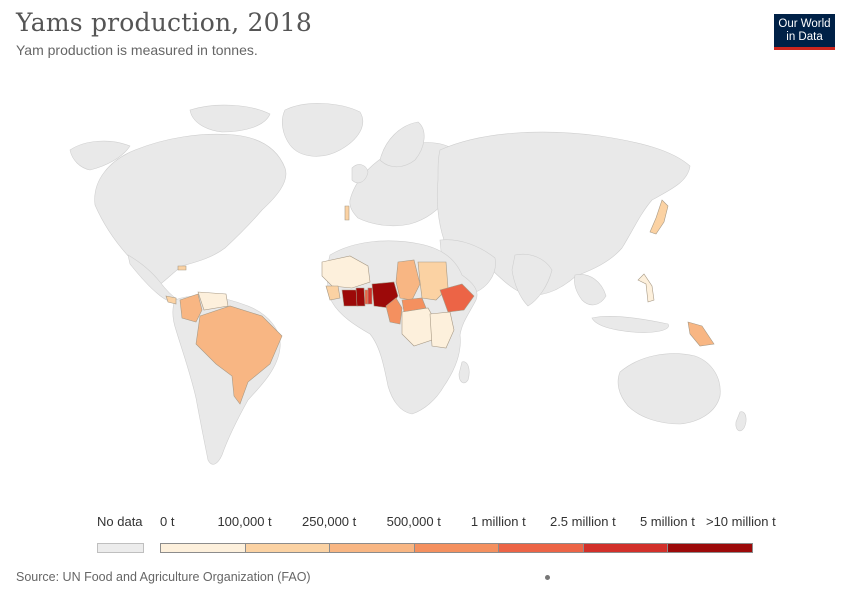 Image resolution: width=850 pixels, height=600 pixels. I want to click on region-togo, so click(366, 297).